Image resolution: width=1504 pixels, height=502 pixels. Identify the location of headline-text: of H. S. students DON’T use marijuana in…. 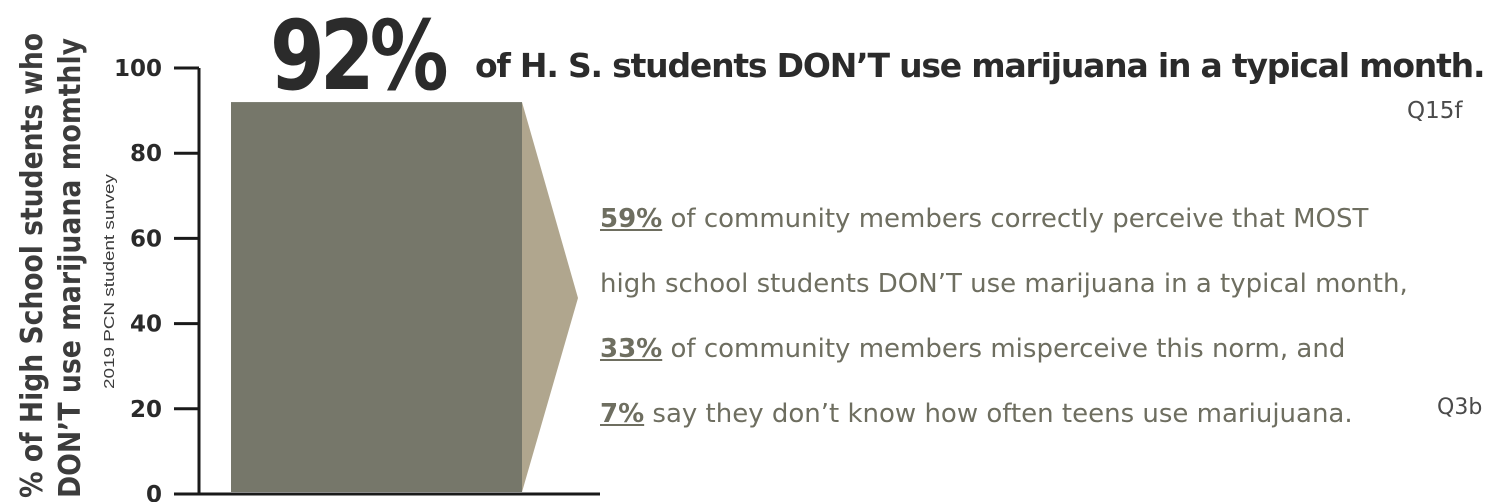
(980, 65).